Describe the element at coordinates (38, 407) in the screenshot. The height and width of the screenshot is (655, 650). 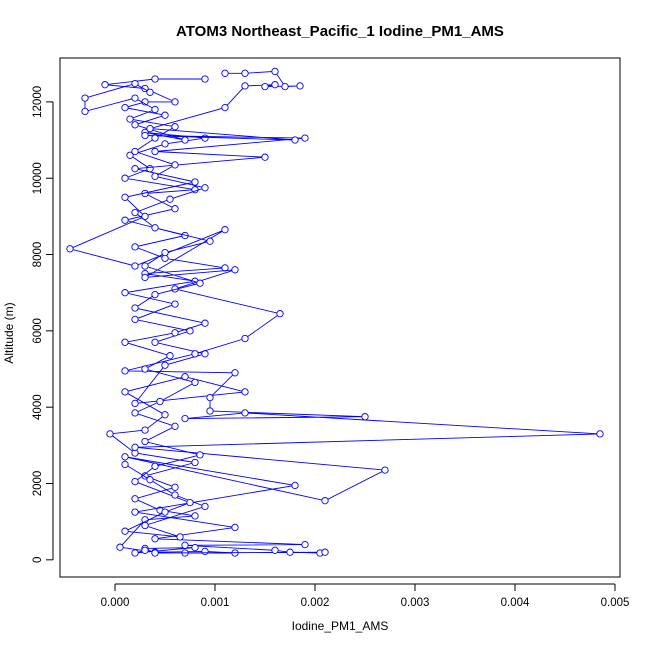
I see `y-tick-label: 4000` at that location.